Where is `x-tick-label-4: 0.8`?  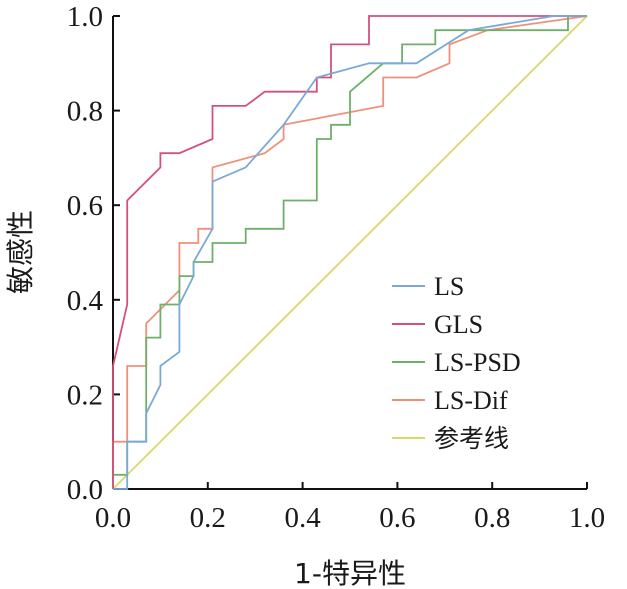
x-tick-label-4: 0.8 is located at coordinates (492, 518).